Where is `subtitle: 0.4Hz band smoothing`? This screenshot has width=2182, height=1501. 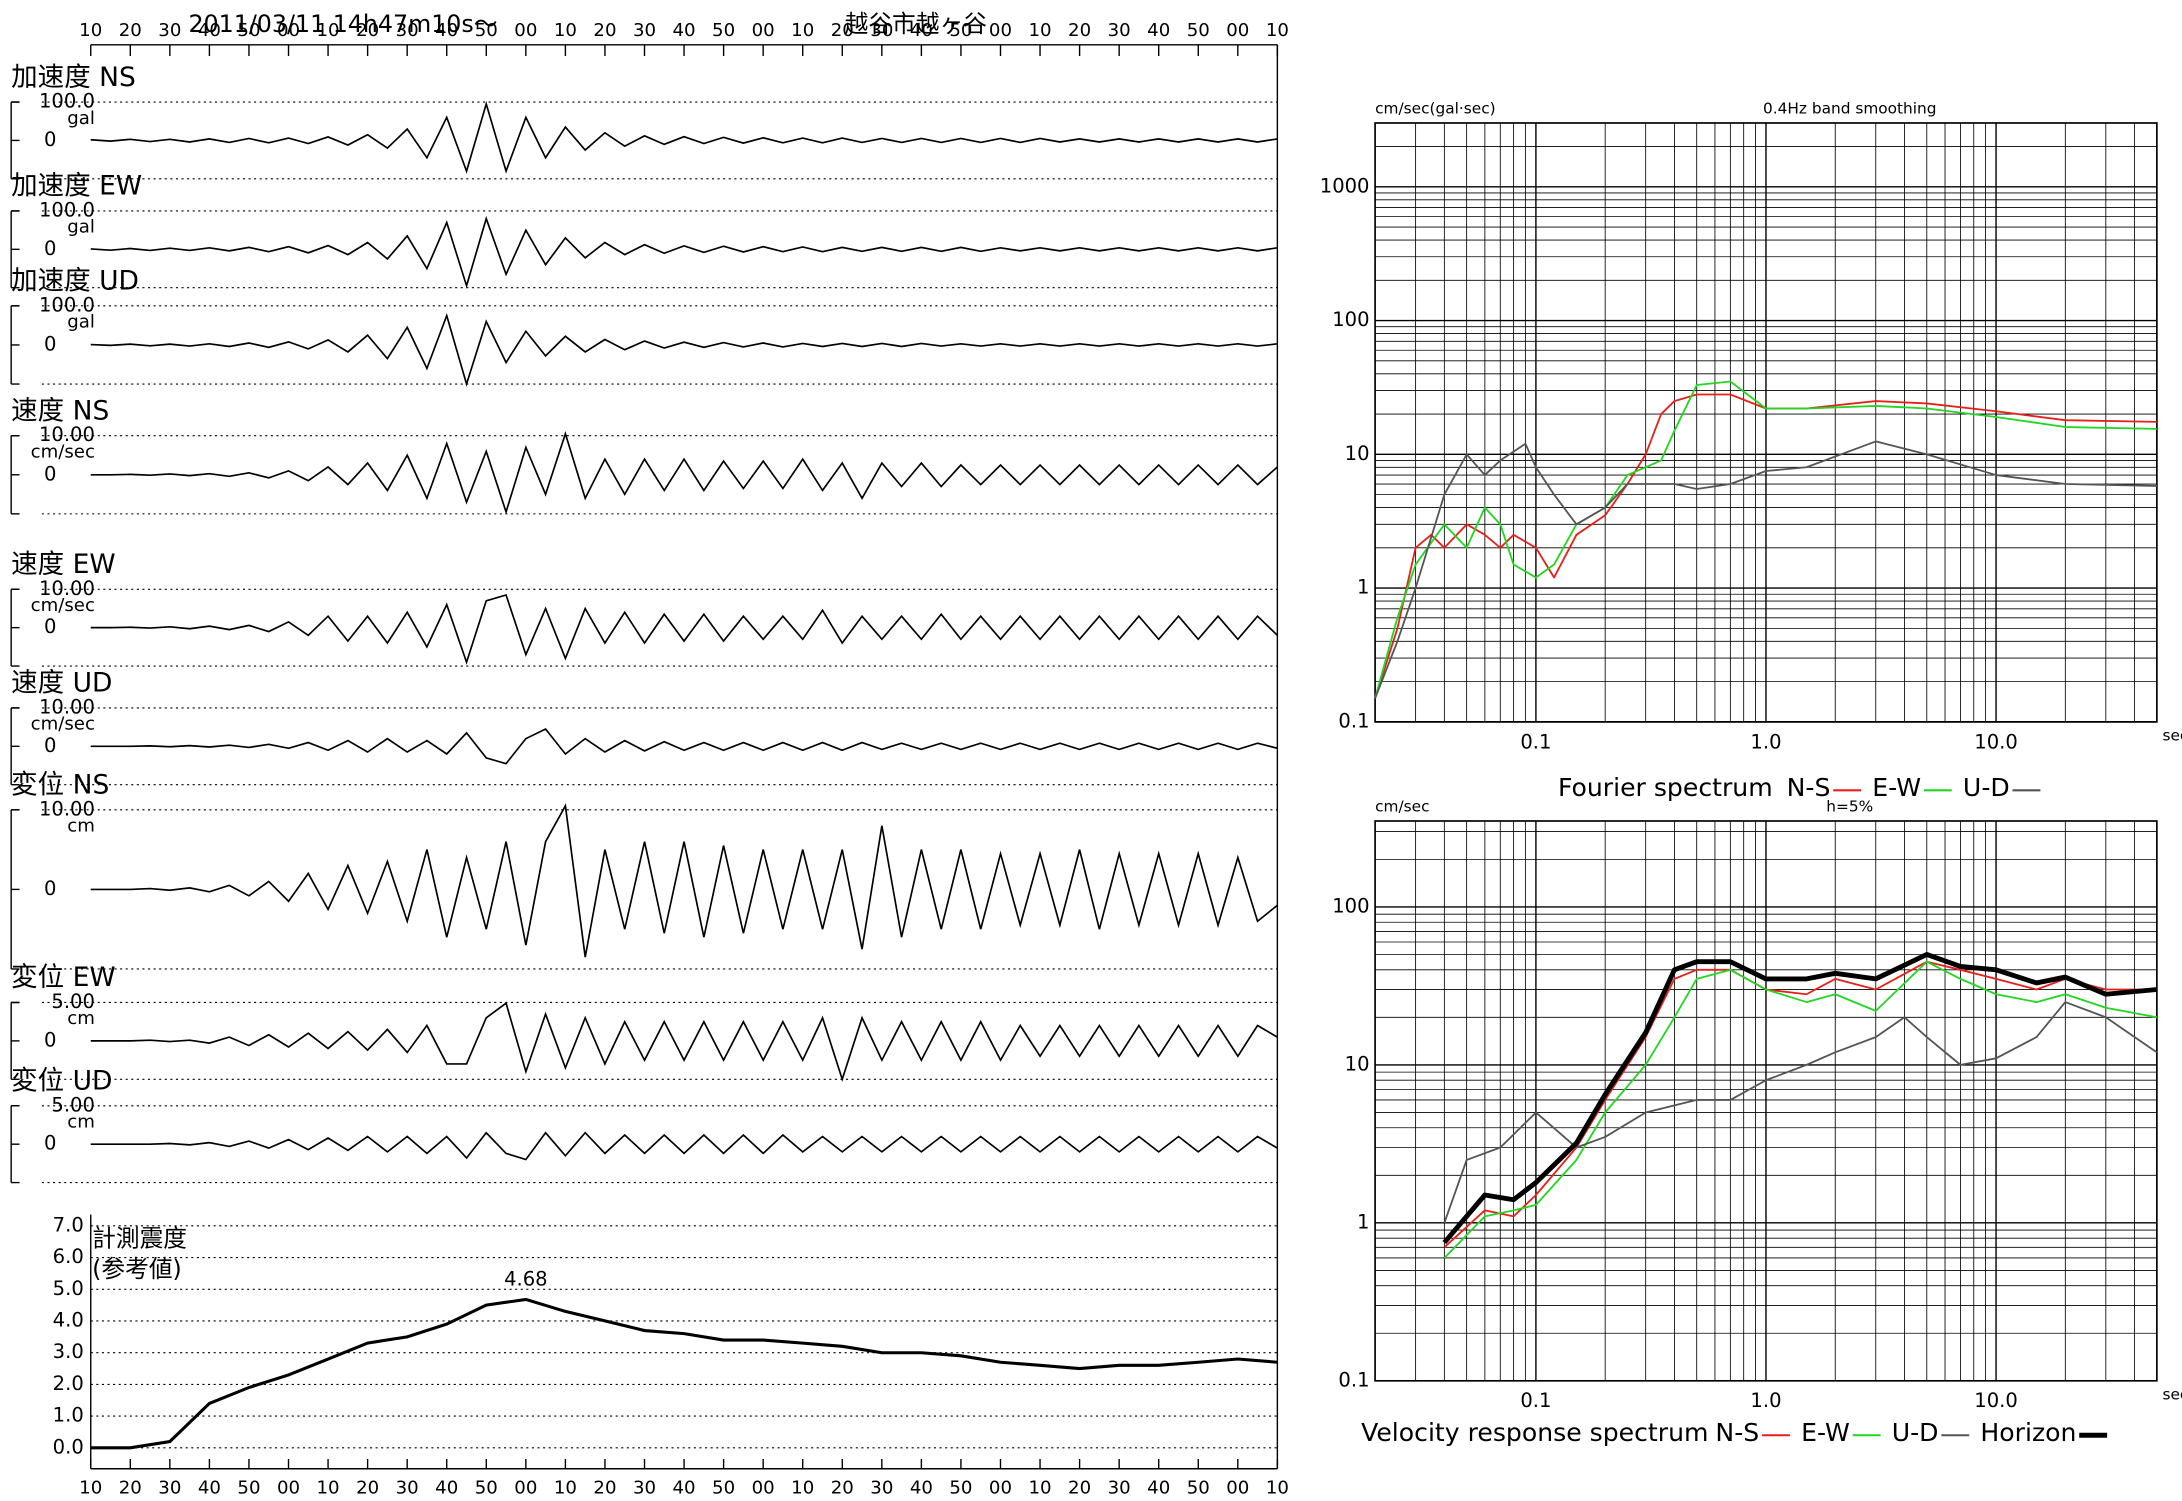 subtitle: 0.4Hz band smoothing is located at coordinates (1850, 109).